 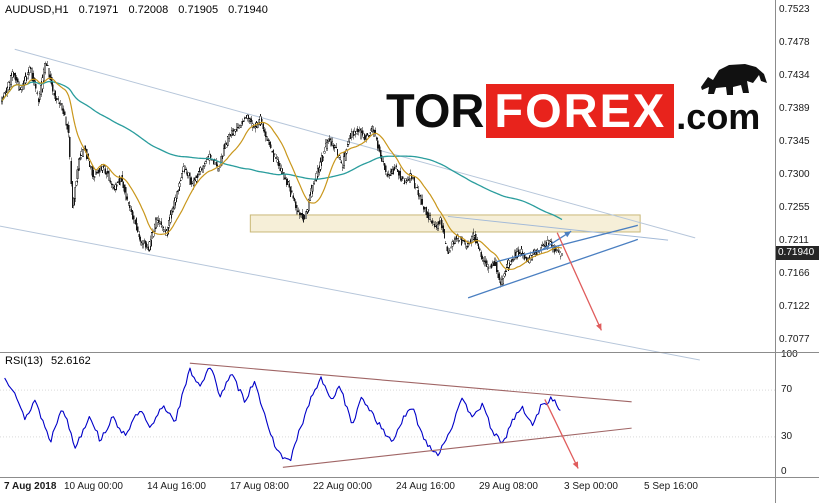 What do you see at coordinates (794, 75) in the screenshot?
I see `price-tick-label: 0.7434` at bounding box center [794, 75].